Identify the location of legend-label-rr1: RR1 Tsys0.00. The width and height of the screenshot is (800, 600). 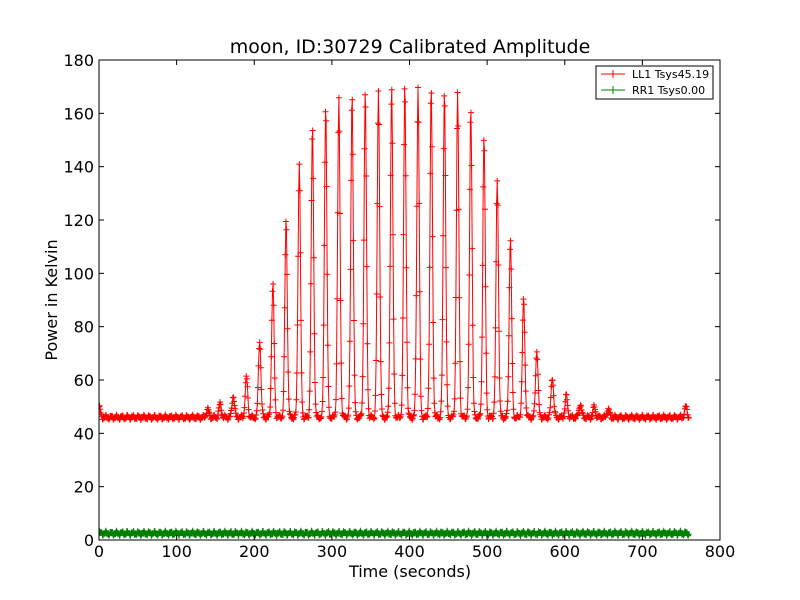
(668, 90).